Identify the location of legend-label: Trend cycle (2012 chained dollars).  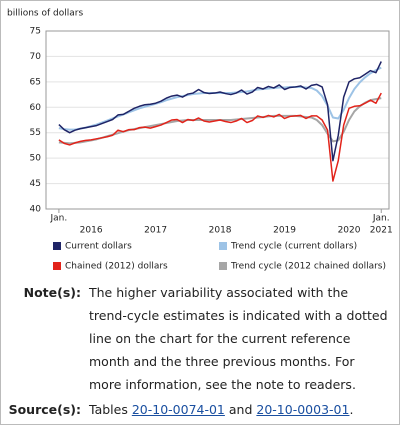
(308, 267).